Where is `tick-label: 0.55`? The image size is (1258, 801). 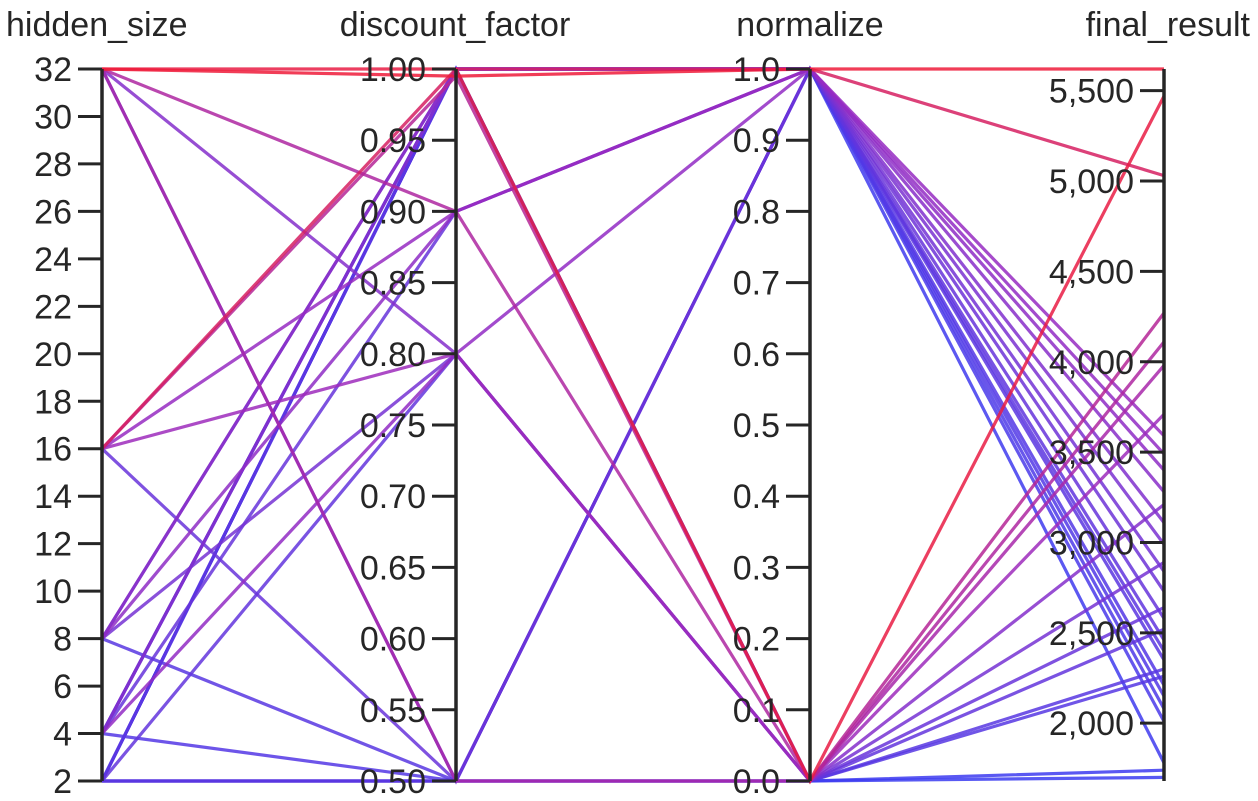
tick-label: 0.55 is located at coordinates (393, 711).